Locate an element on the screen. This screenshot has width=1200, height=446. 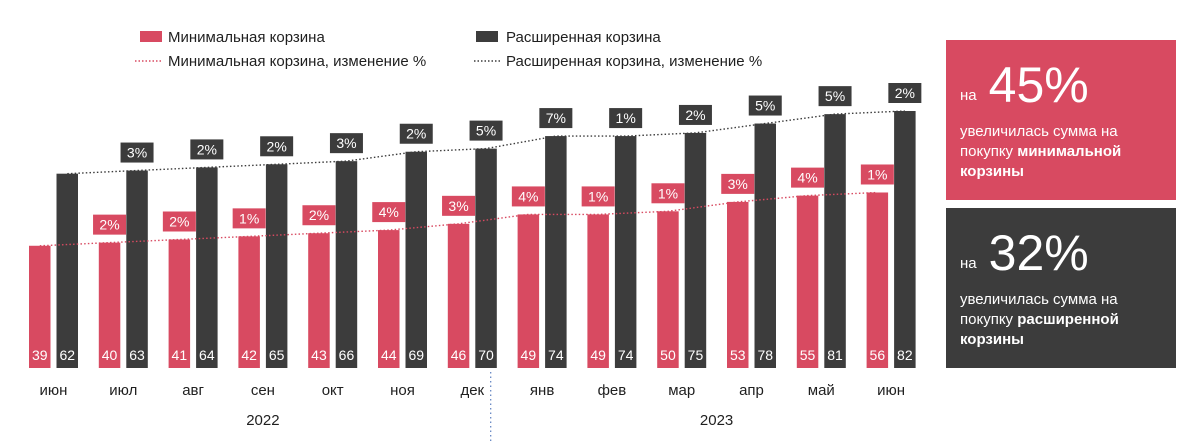
change-ext-8: 1% is located at coordinates (626, 118).